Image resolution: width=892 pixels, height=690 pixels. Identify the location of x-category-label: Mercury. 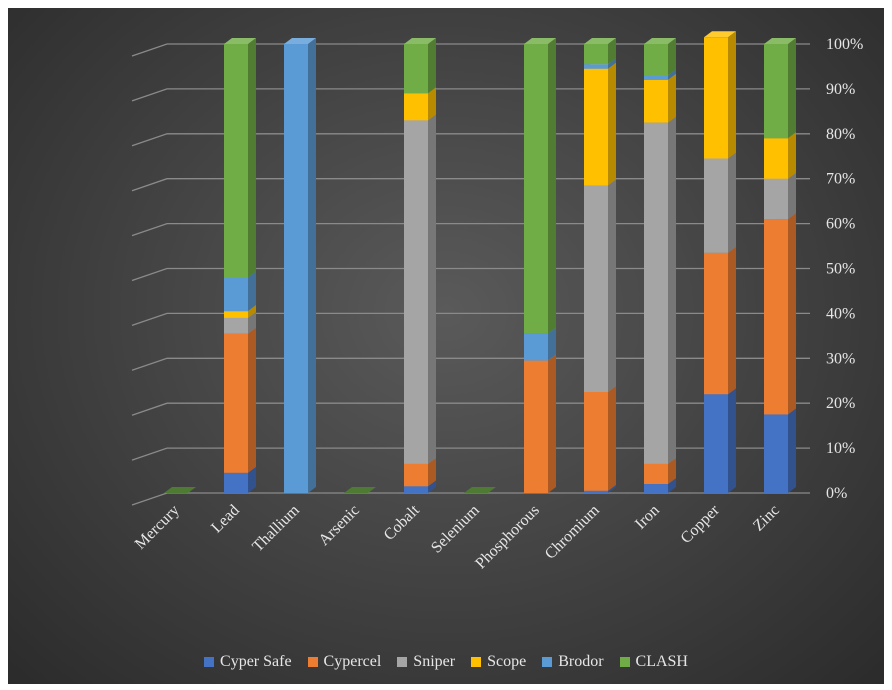
(157, 527).